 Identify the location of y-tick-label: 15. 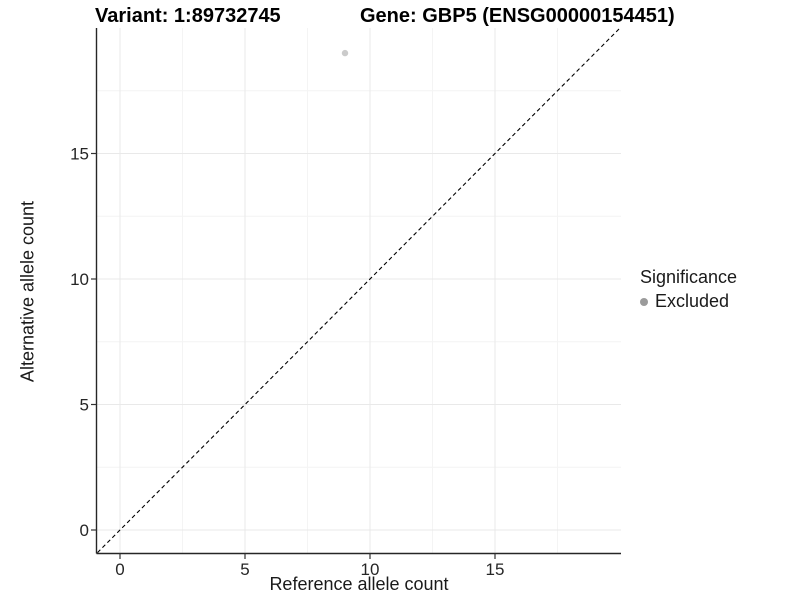
(79, 154).